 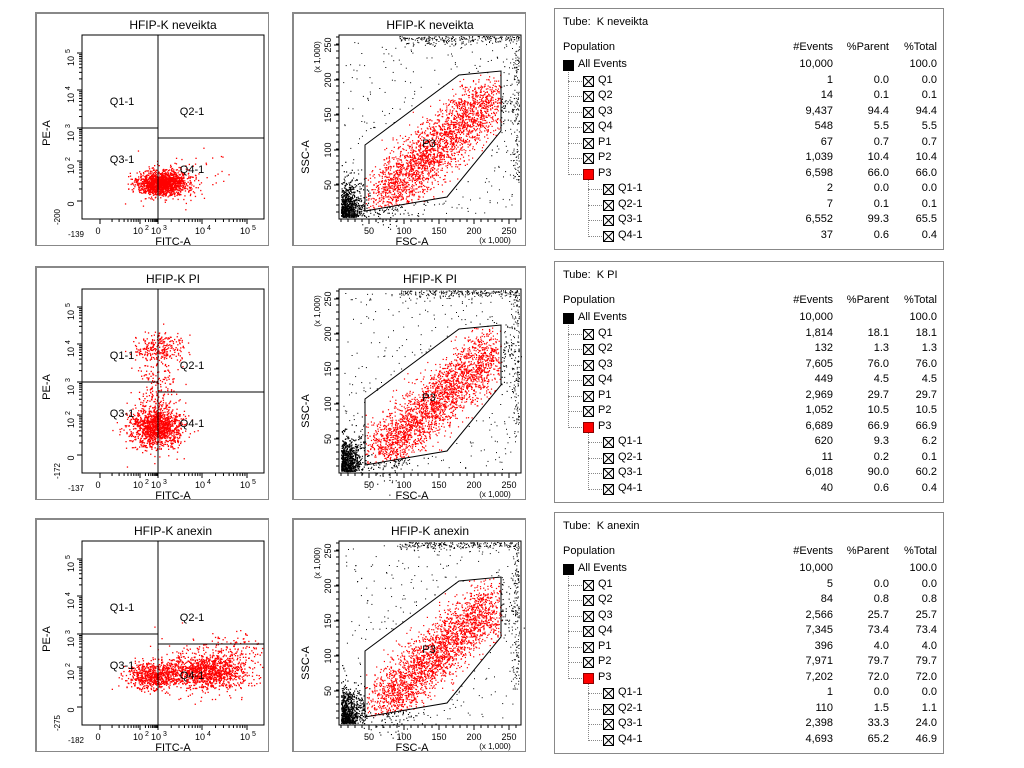 I want to click on gate-color-black-icon, so click(x=568, y=318).